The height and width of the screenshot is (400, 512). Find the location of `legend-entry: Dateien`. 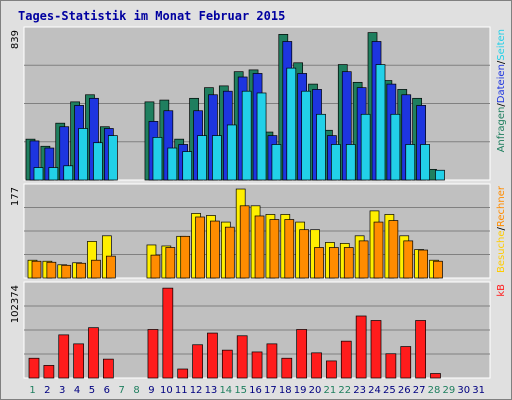

legend-entry: Dateien is located at coordinates (501, 83).